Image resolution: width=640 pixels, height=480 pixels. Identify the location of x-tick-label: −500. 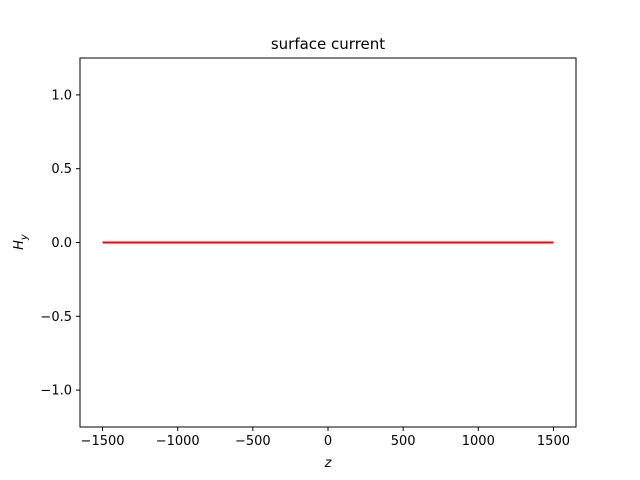
(253, 441).